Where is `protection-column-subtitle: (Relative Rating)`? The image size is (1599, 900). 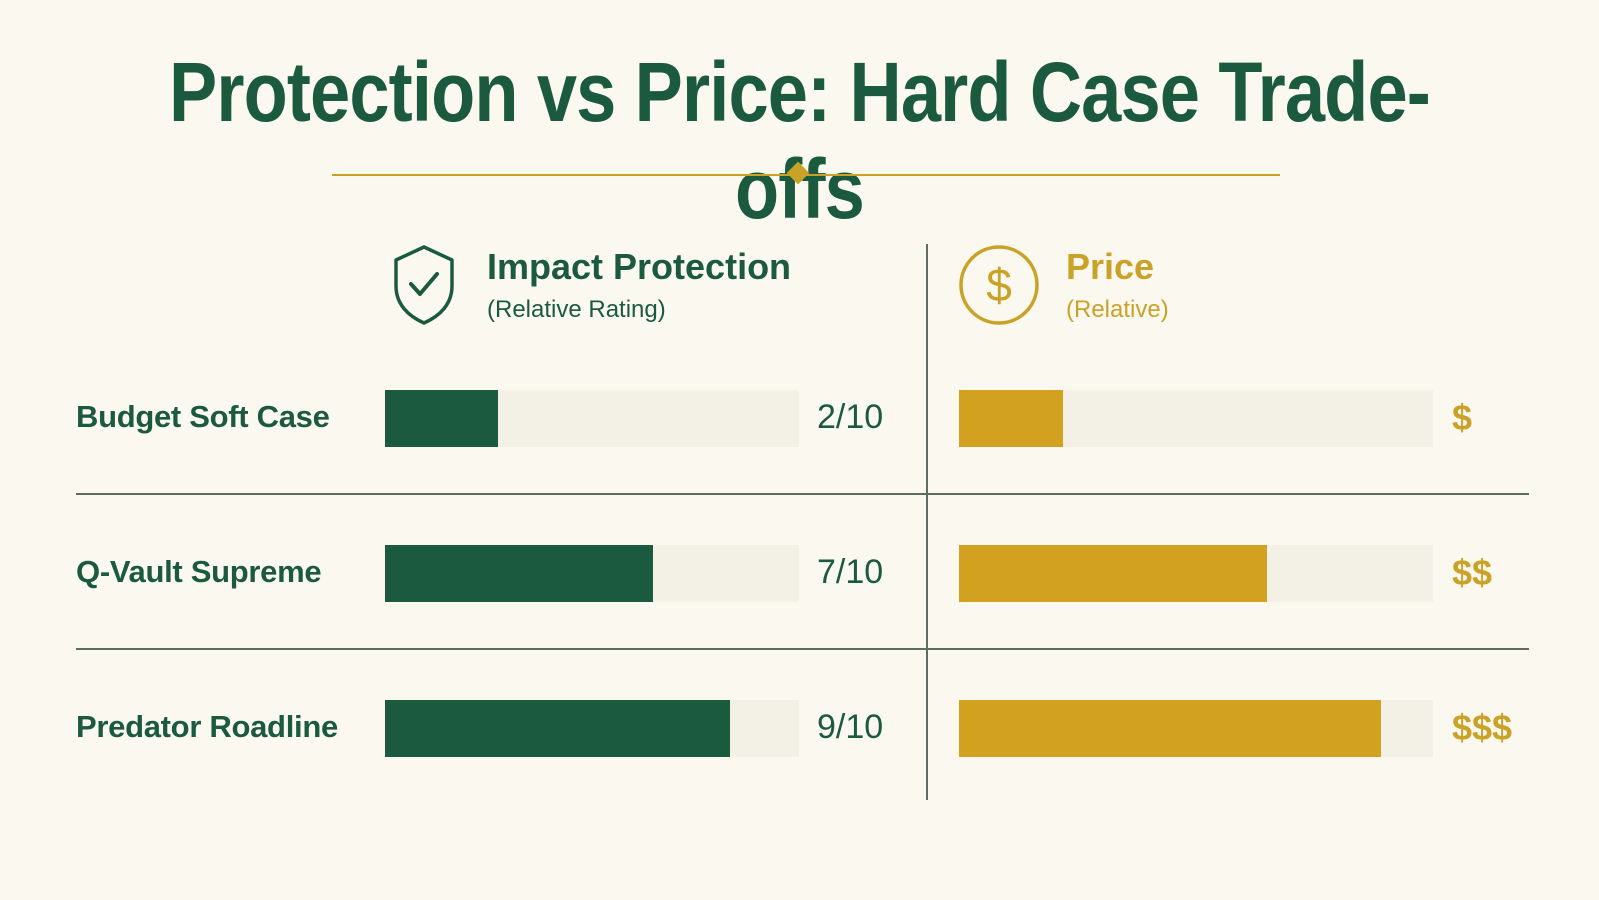 protection-column-subtitle: (Relative Rating) is located at coordinates (576, 309).